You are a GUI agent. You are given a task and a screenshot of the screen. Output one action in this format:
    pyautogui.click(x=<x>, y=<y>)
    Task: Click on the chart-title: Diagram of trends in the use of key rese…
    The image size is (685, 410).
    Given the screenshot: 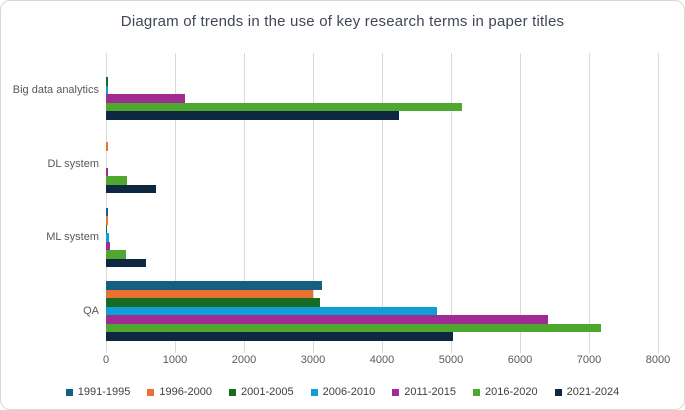 What is the action you would take?
    pyautogui.click(x=342, y=21)
    